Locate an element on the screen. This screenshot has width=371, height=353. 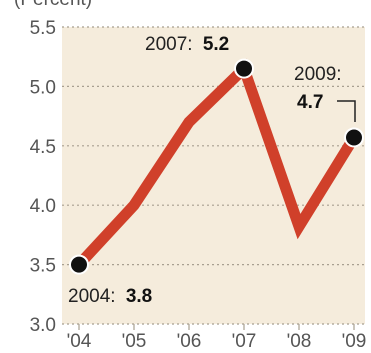
y-tick-label: 3.0 is located at coordinates (43, 325).